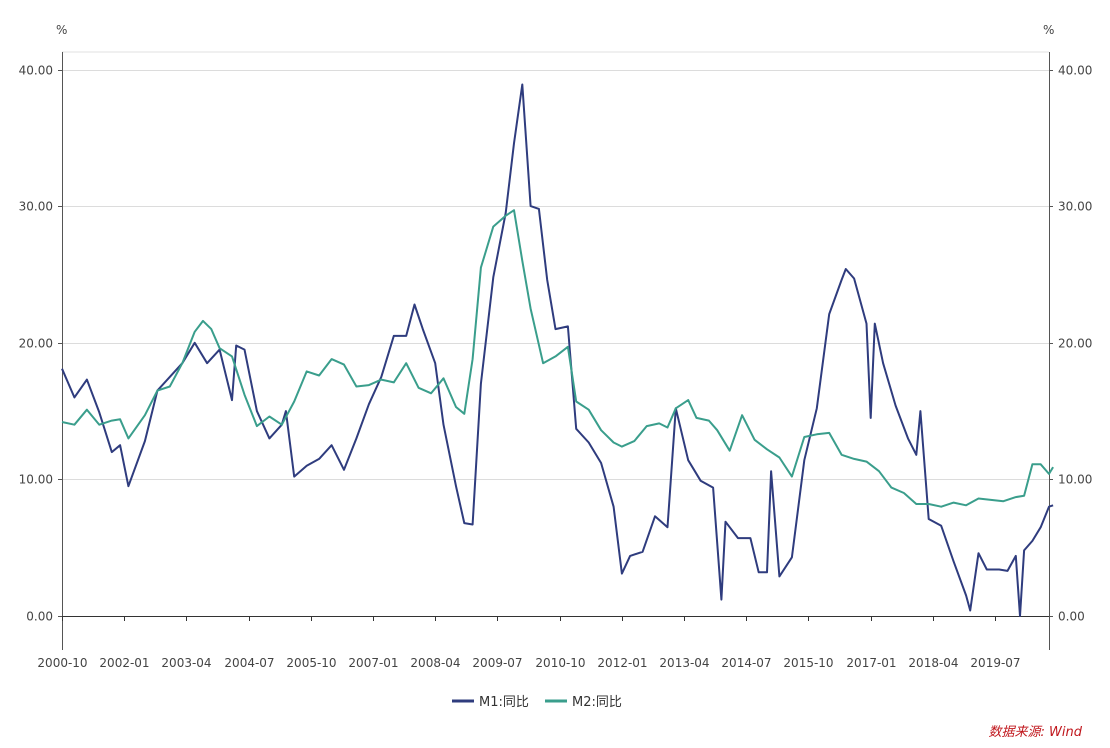  I want to click on left-y-tick-label: 40.00, so click(36, 71).